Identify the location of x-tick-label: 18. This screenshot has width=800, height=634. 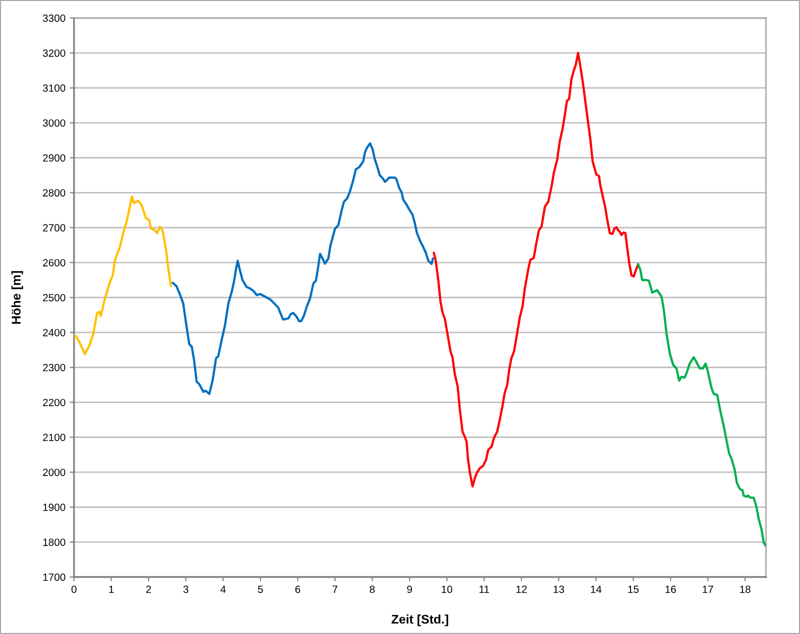
(745, 589).